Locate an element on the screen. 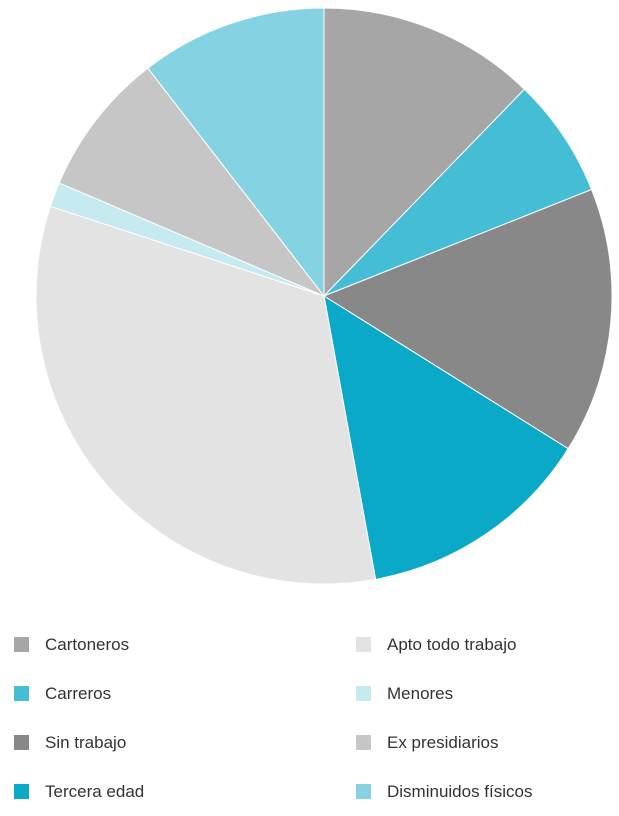 The height and width of the screenshot is (816, 619). legend-label-apto-todo-trabajo: Apto todo trabajo is located at coordinates (452, 644).